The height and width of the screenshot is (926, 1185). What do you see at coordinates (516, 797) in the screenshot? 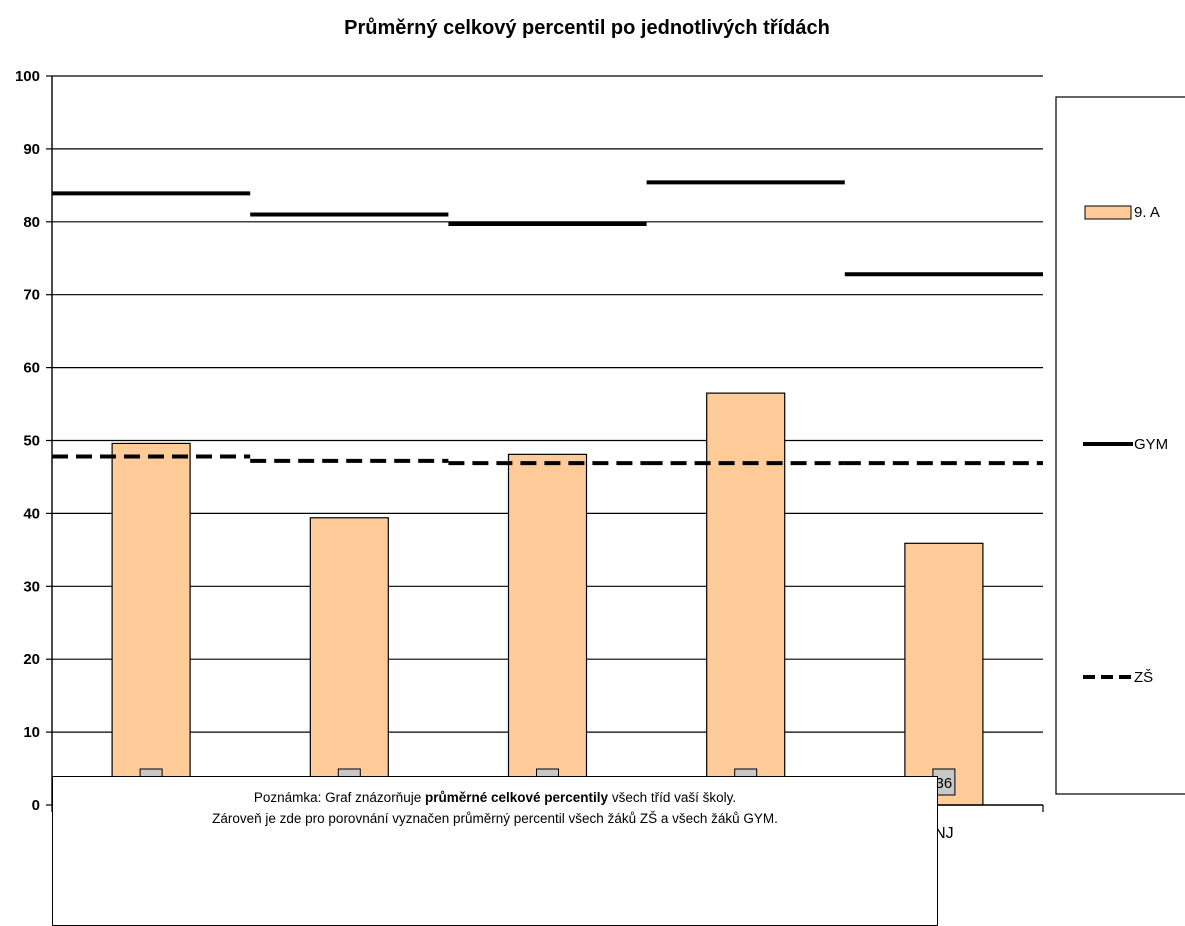
I see `note-line-1-bold: průměrné celkové percentily` at bounding box center [516, 797].